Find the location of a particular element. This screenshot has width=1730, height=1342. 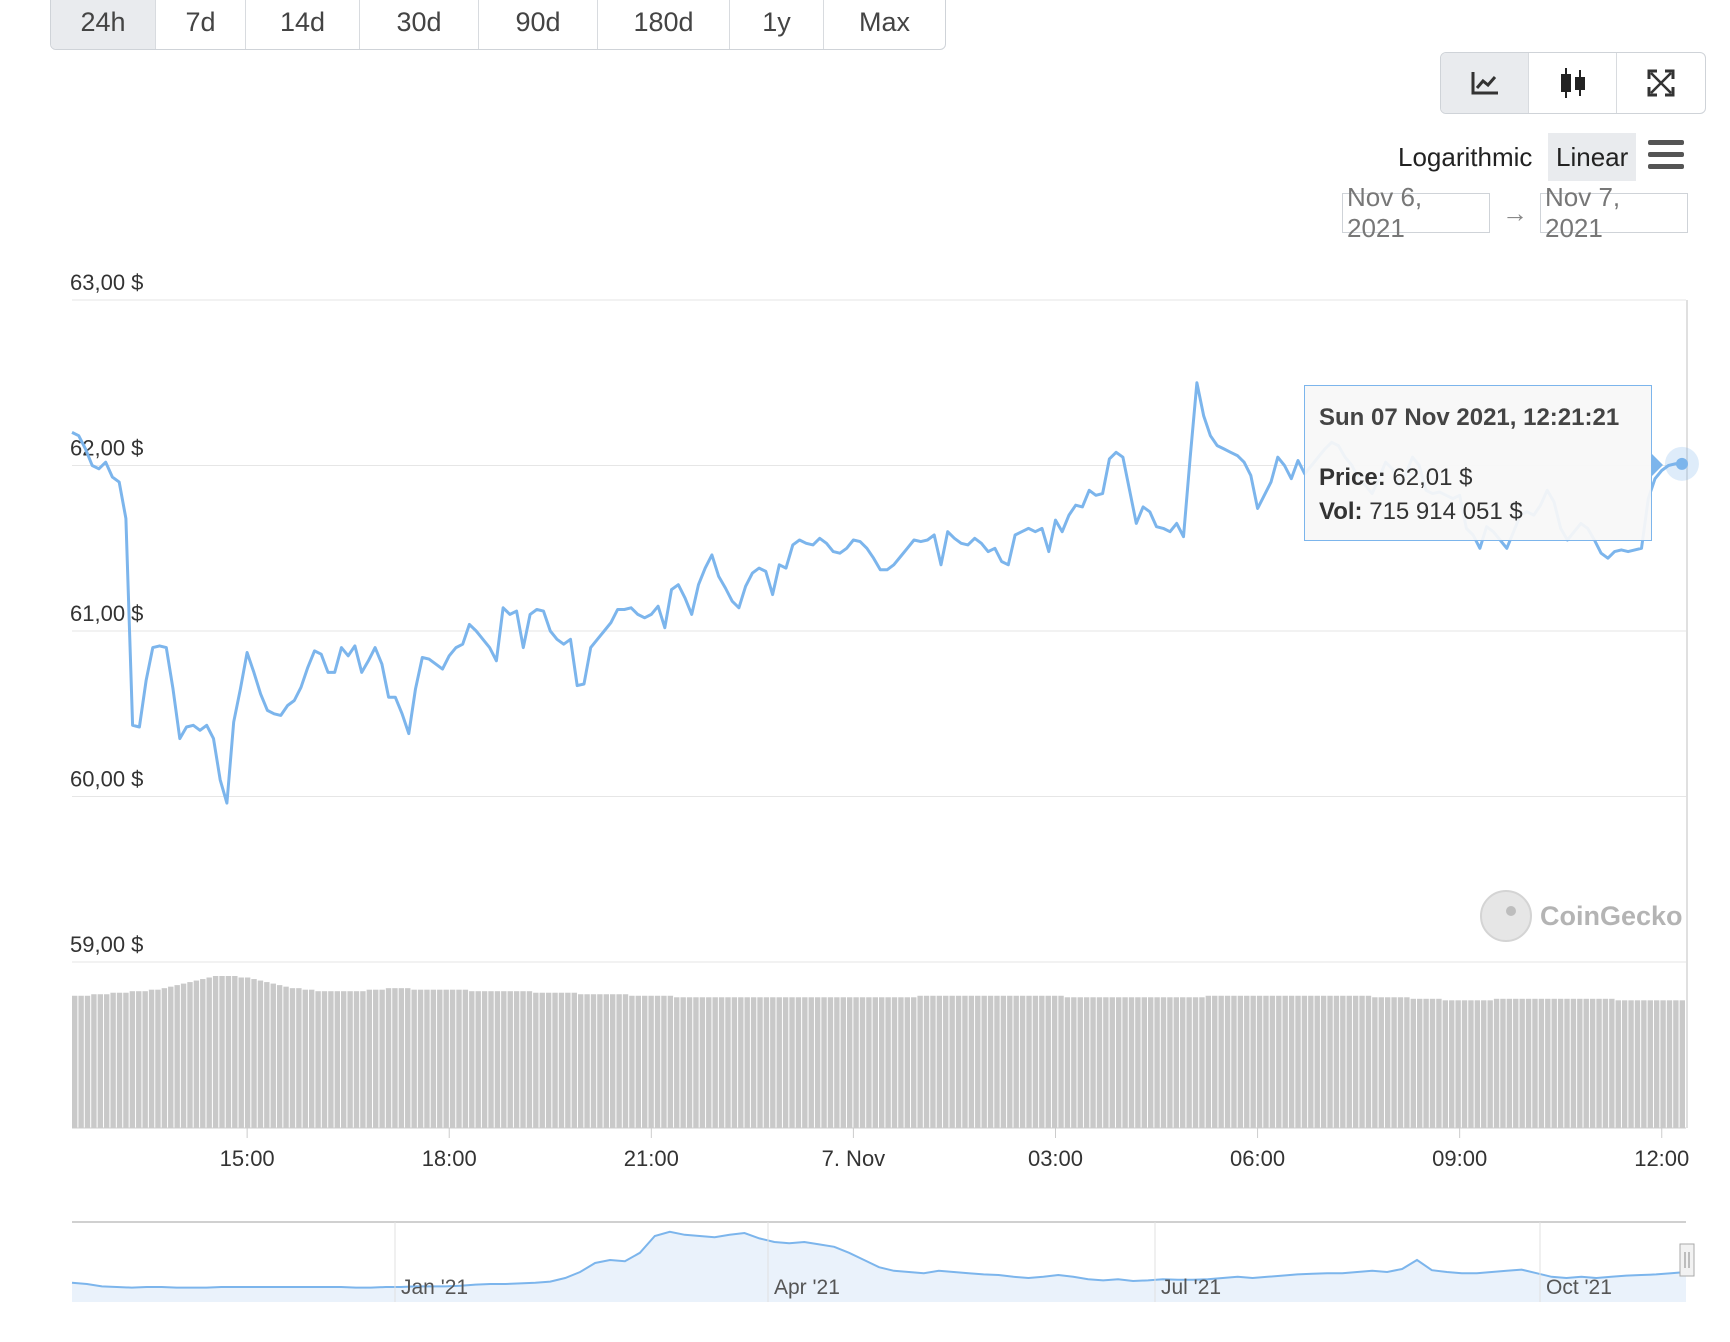

range-180d-button: 180d is located at coordinates (664, 24).